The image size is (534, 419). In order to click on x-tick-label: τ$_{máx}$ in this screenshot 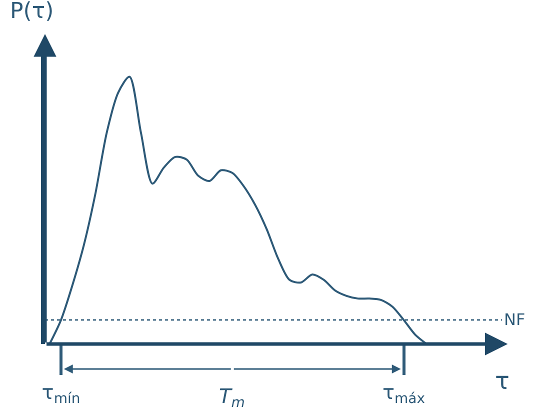, I will do `click(404, 394)`.